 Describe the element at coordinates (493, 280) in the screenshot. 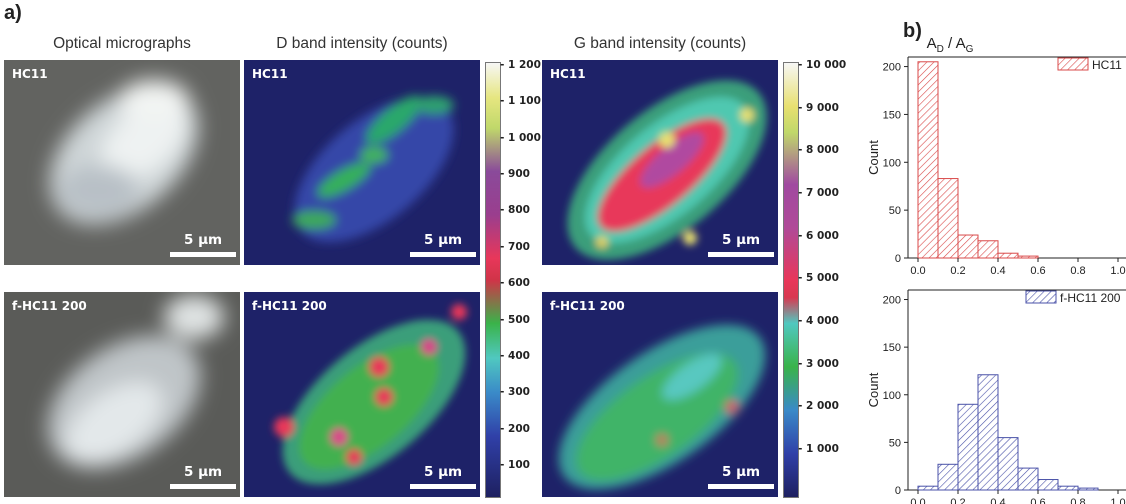

I see `d-band-colorbar` at that location.